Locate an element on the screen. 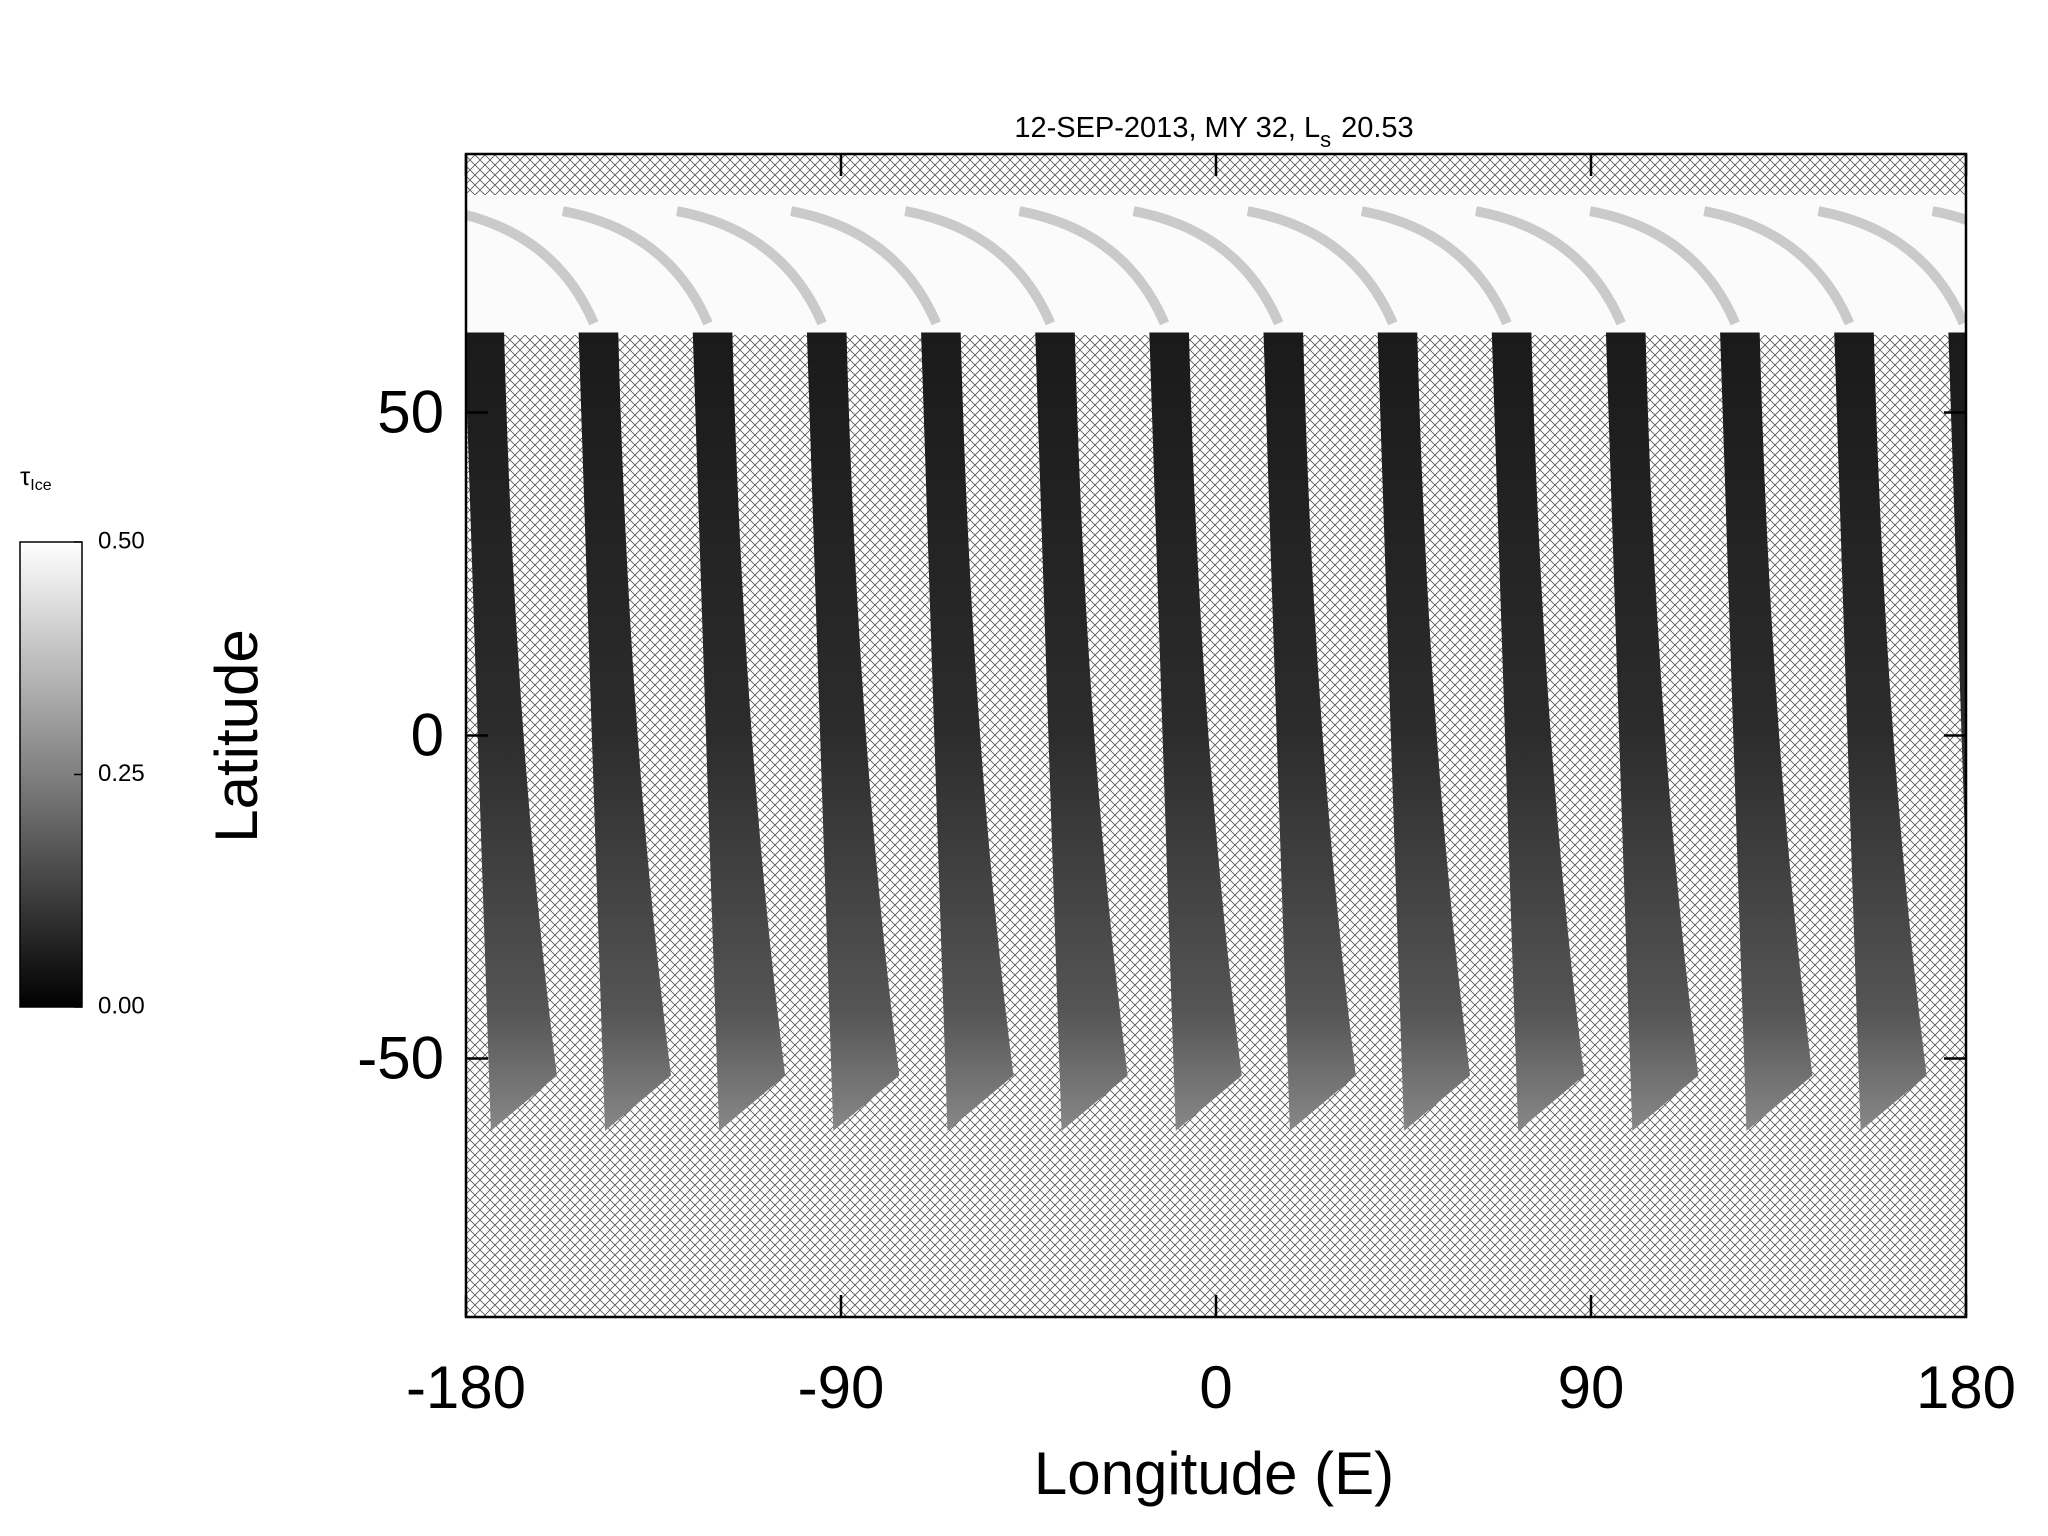  x-tick-label: 0 is located at coordinates (1215, 1387).